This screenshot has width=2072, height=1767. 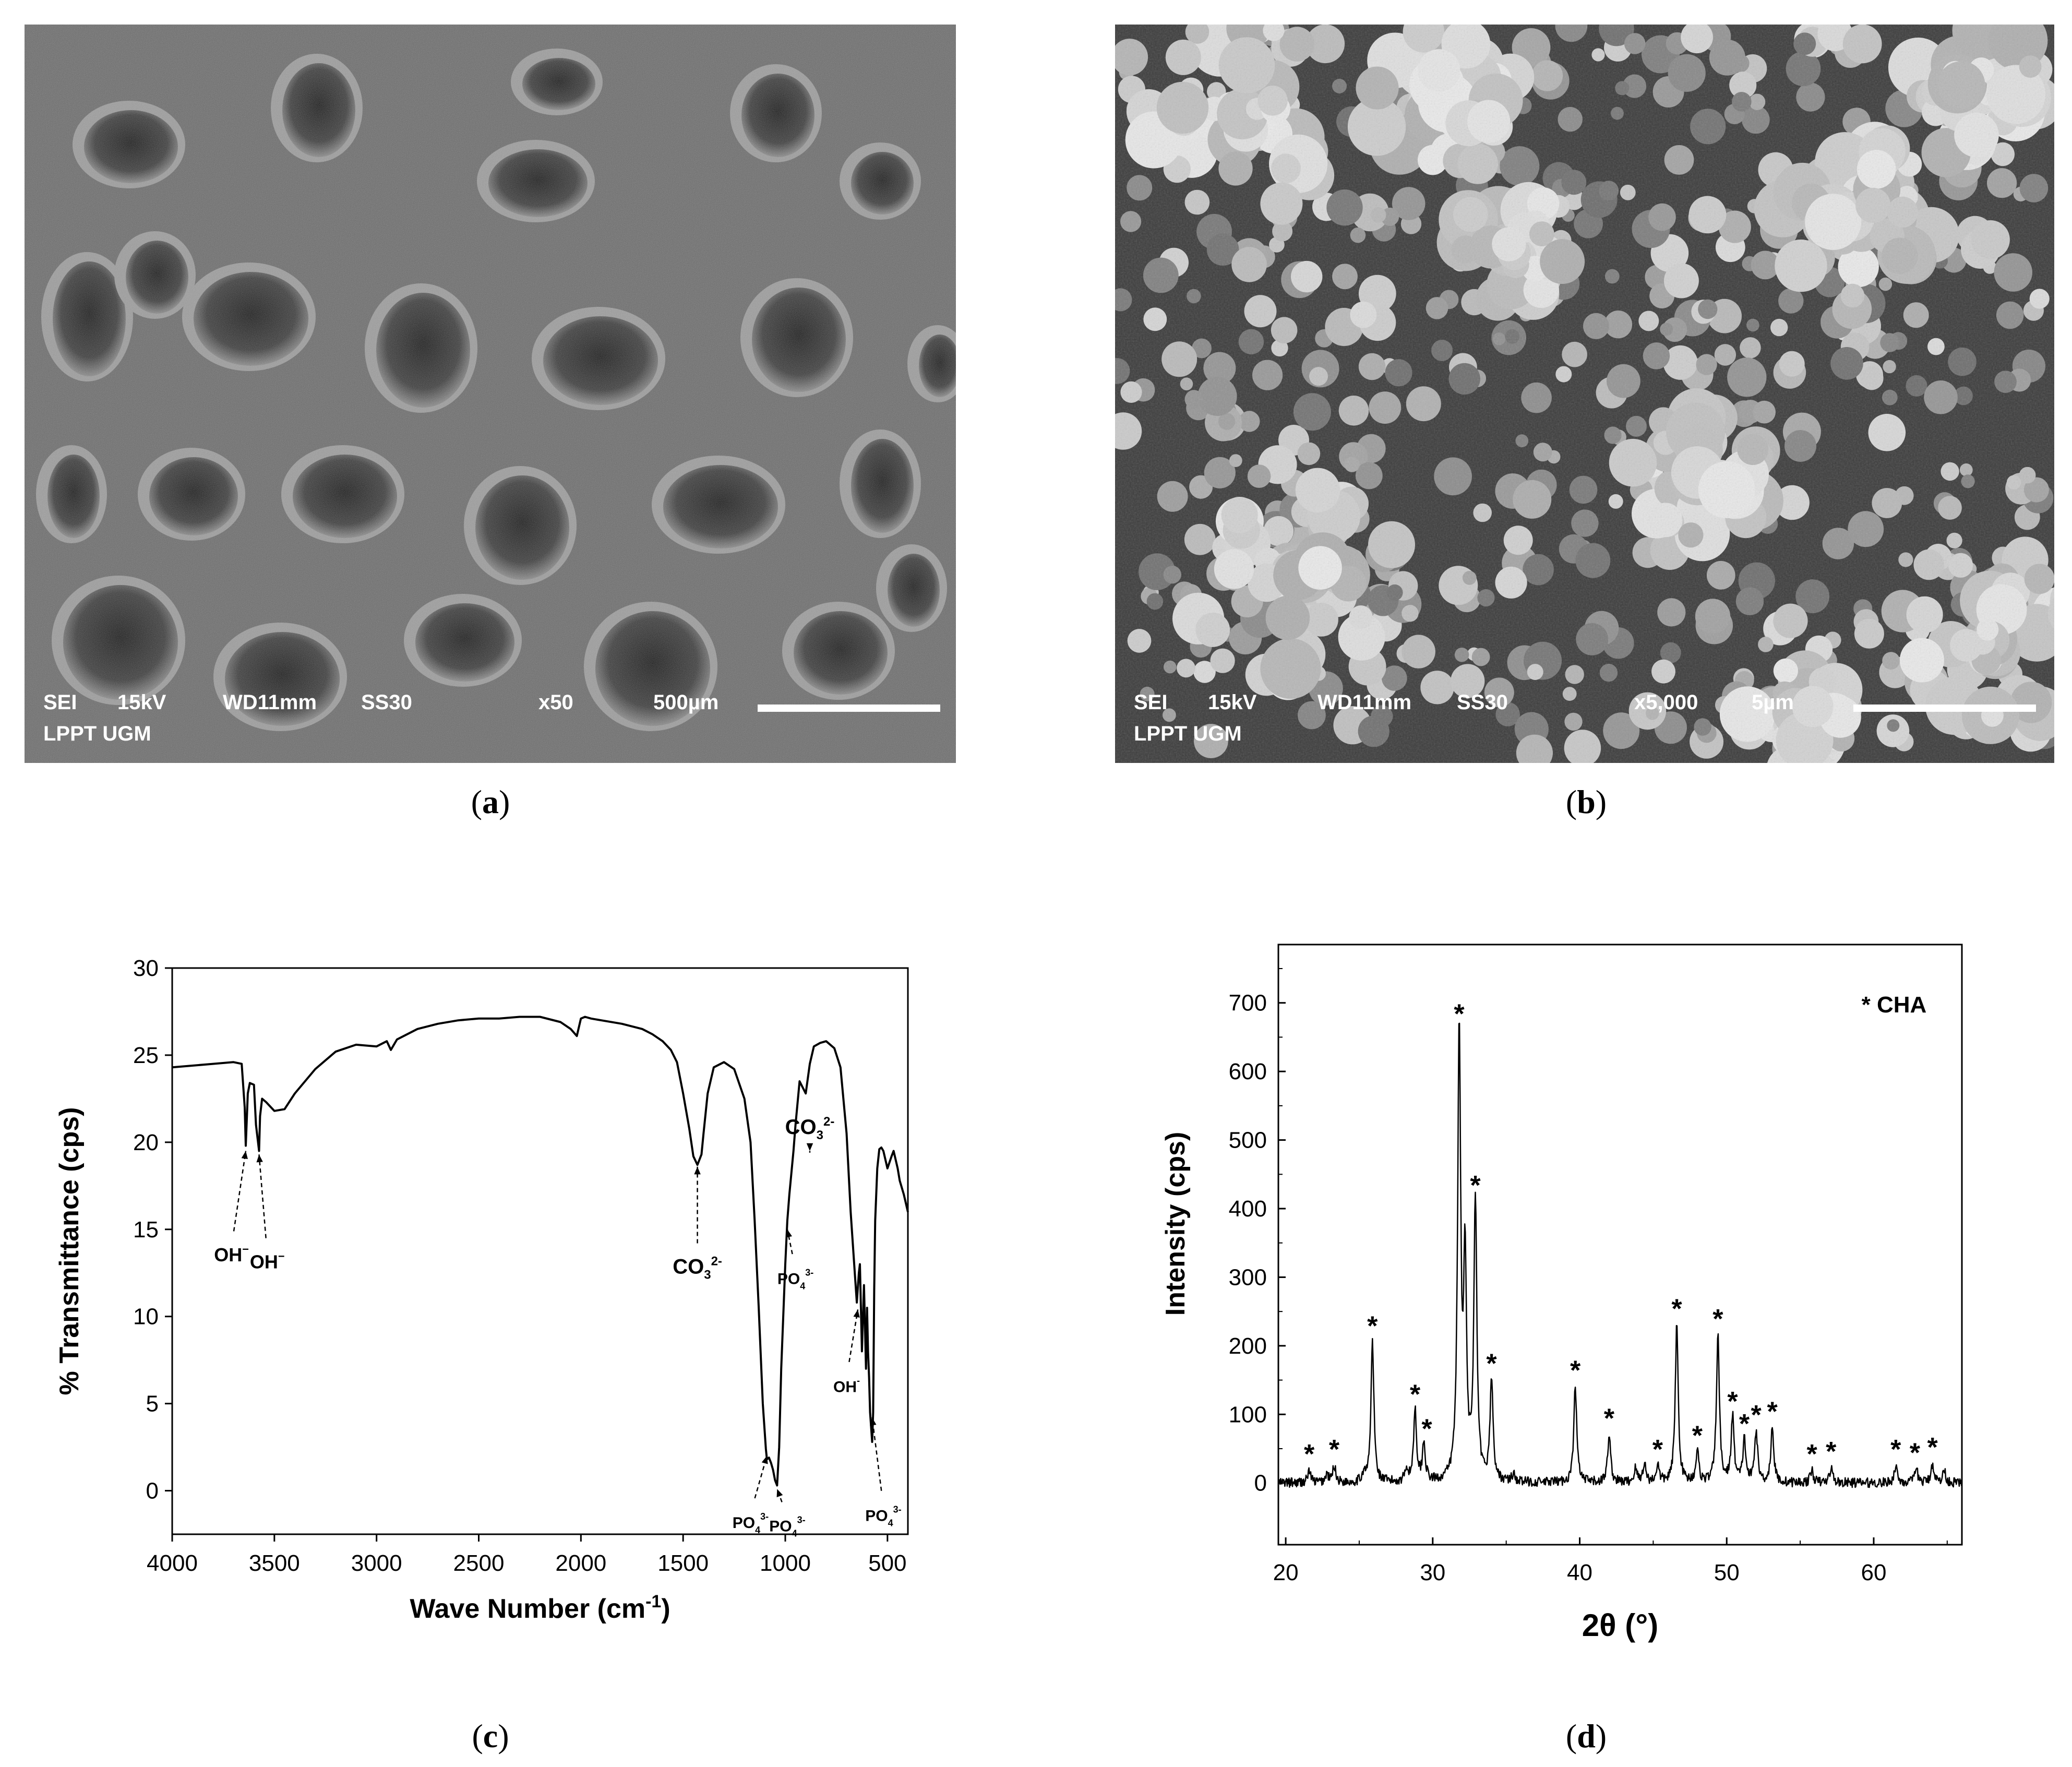 I want to click on y-tick-label: 15, so click(x=146, y=1230).